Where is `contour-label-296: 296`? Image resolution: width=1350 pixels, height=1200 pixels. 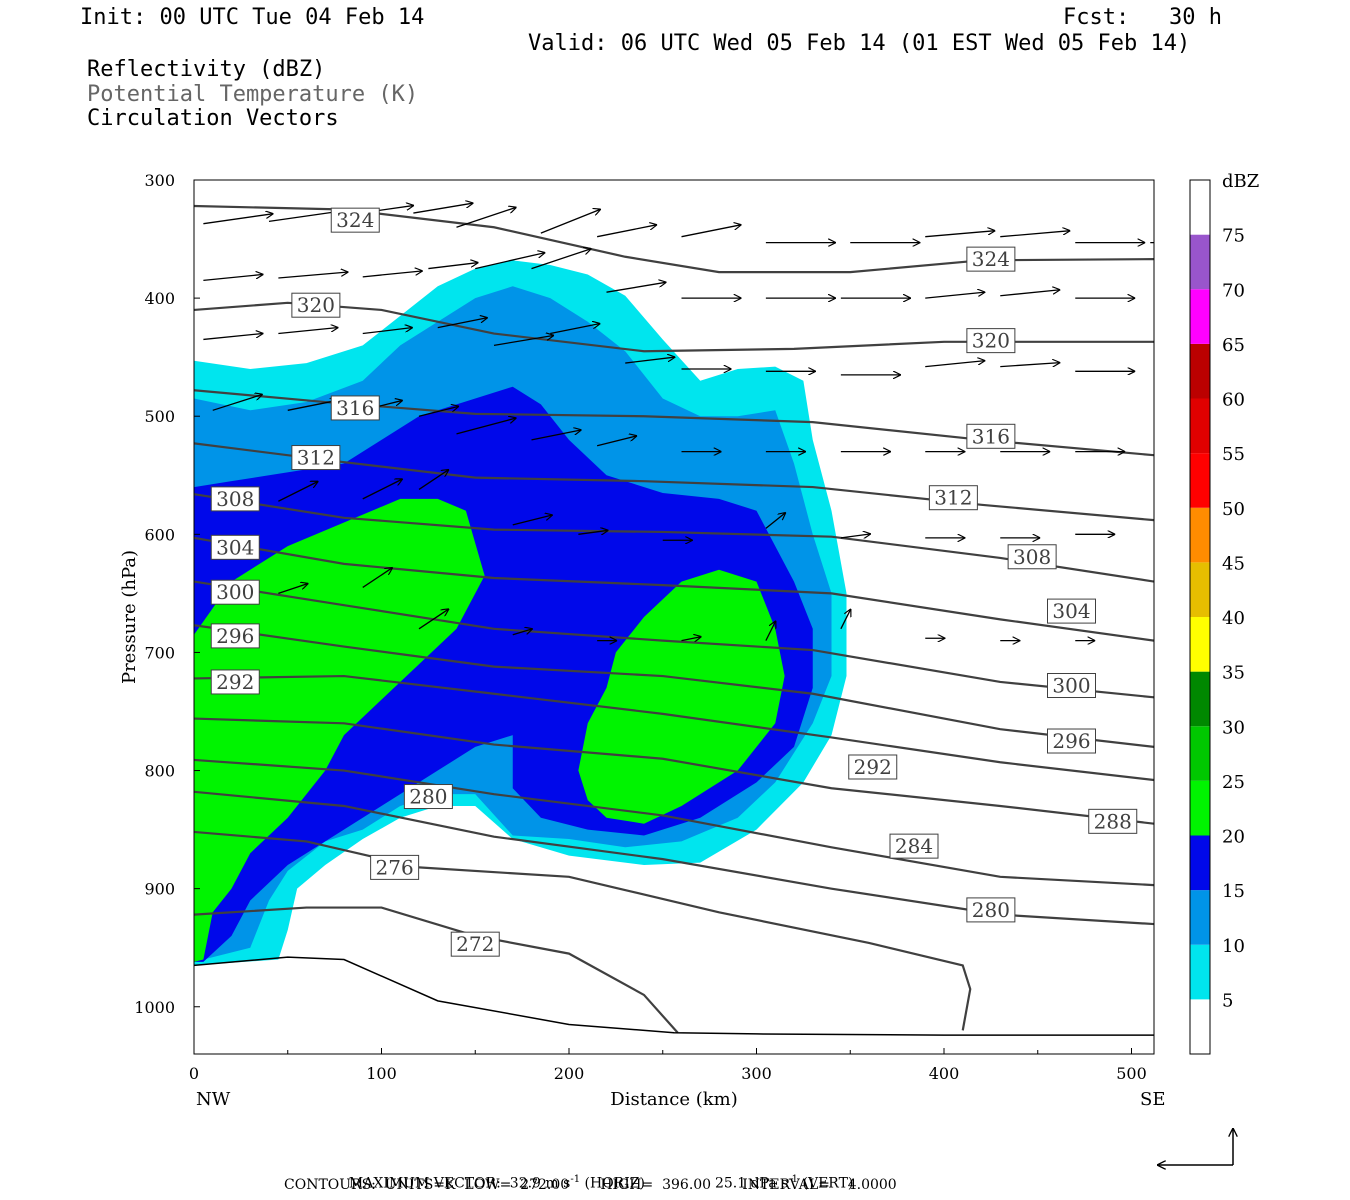
contour-label-296: 296 is located at coordinates (1071, 741).